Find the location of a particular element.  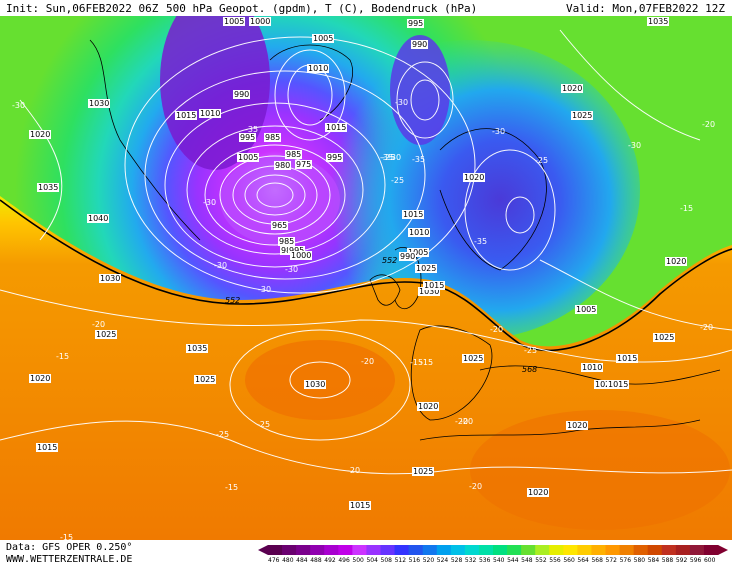

colorbar-tick-label: 476 is located at coordinates (274, 560).